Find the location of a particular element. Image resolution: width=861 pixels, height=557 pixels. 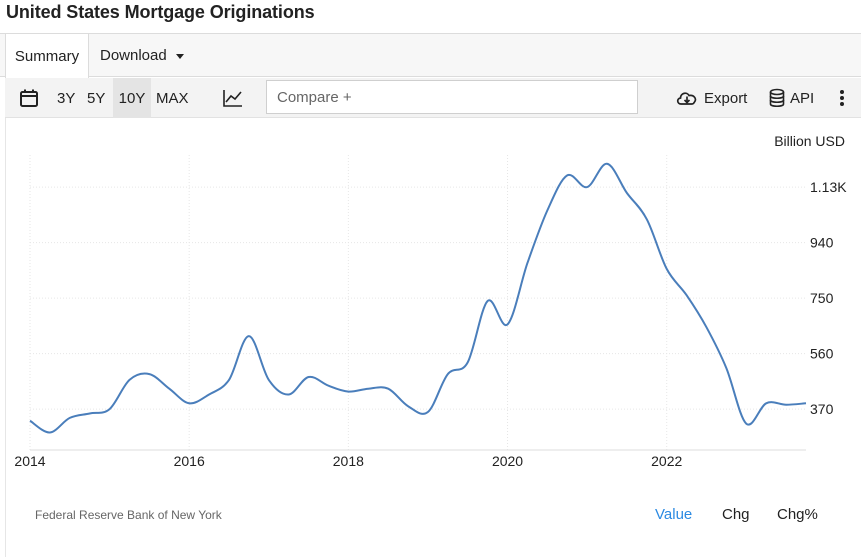

y-tick-label: 750 is located at coordinates (822, 298).